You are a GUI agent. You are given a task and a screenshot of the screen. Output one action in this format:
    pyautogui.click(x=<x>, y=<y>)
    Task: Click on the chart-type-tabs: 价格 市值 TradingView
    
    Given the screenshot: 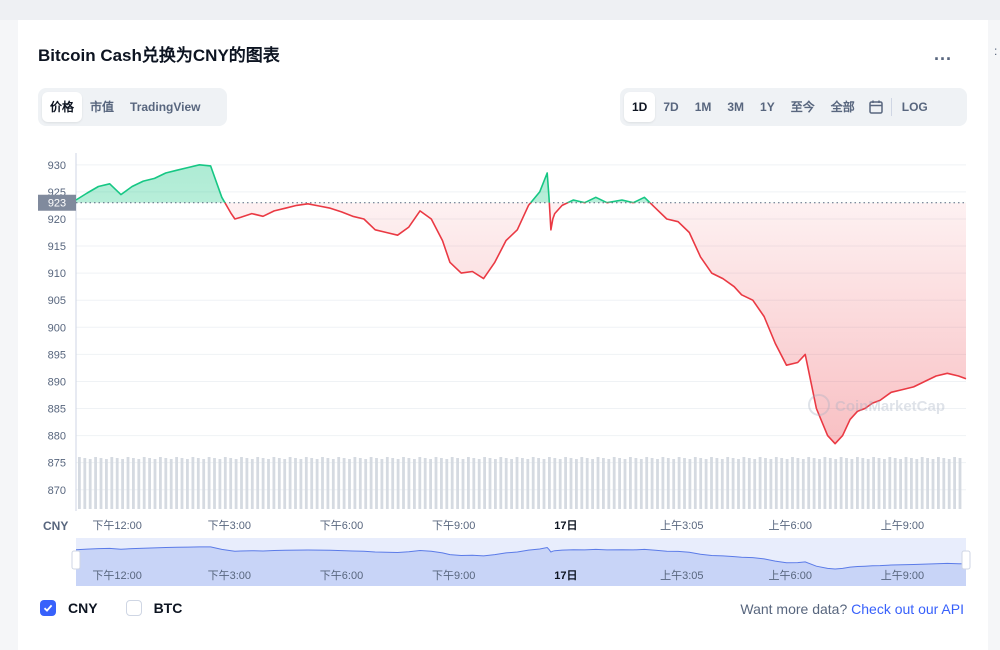 What is the action you would take?
    pyautogui.click(x=132, y=107)
    